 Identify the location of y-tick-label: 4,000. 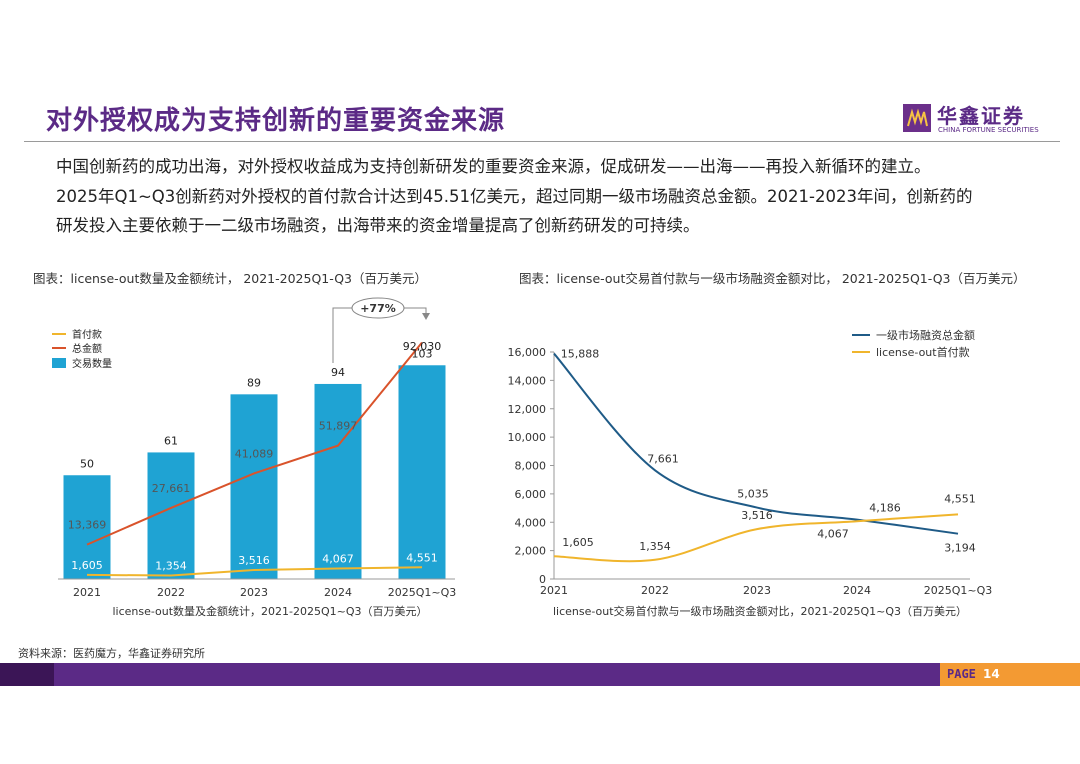
(531, 522).